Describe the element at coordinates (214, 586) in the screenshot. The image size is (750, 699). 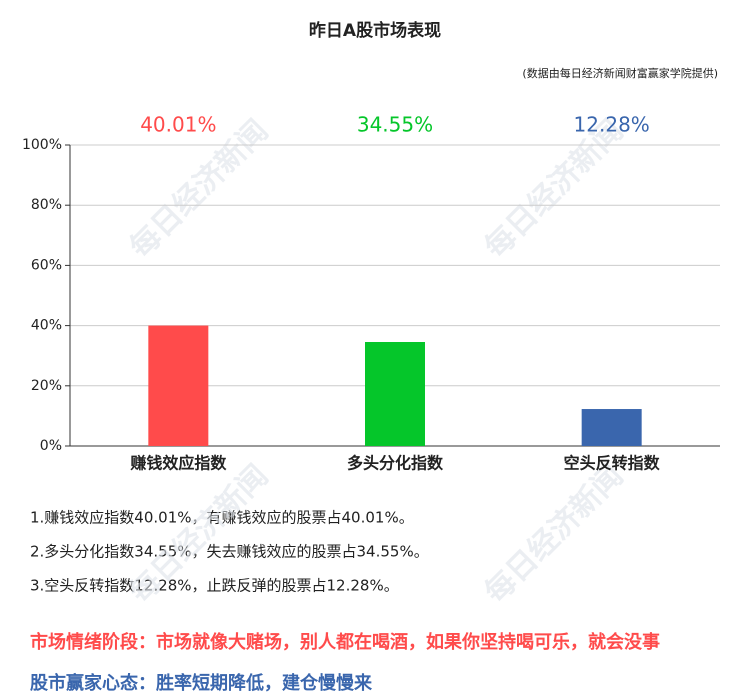
I see `note: 3.空头反转指数12.28%，止跌反弹的股票占12.28%。` at that location.